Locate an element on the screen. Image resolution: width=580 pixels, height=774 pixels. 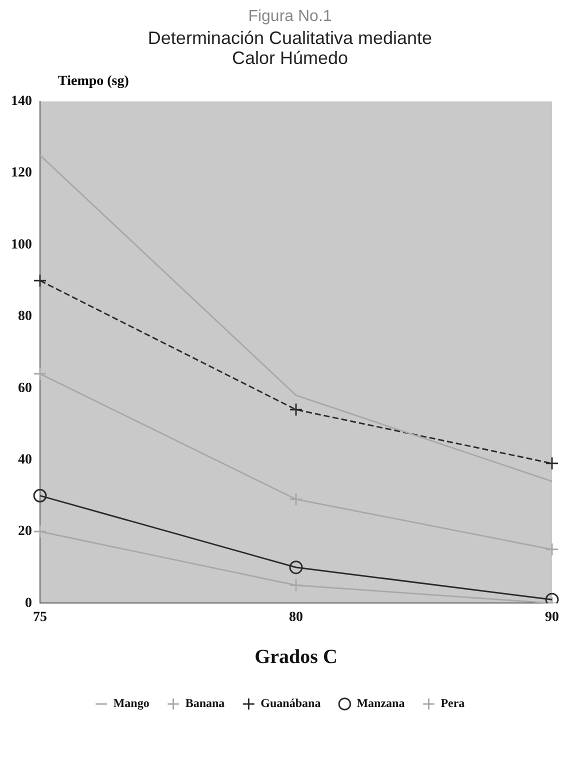
x-tick-label: 80 is located at coordinates (296, 618).